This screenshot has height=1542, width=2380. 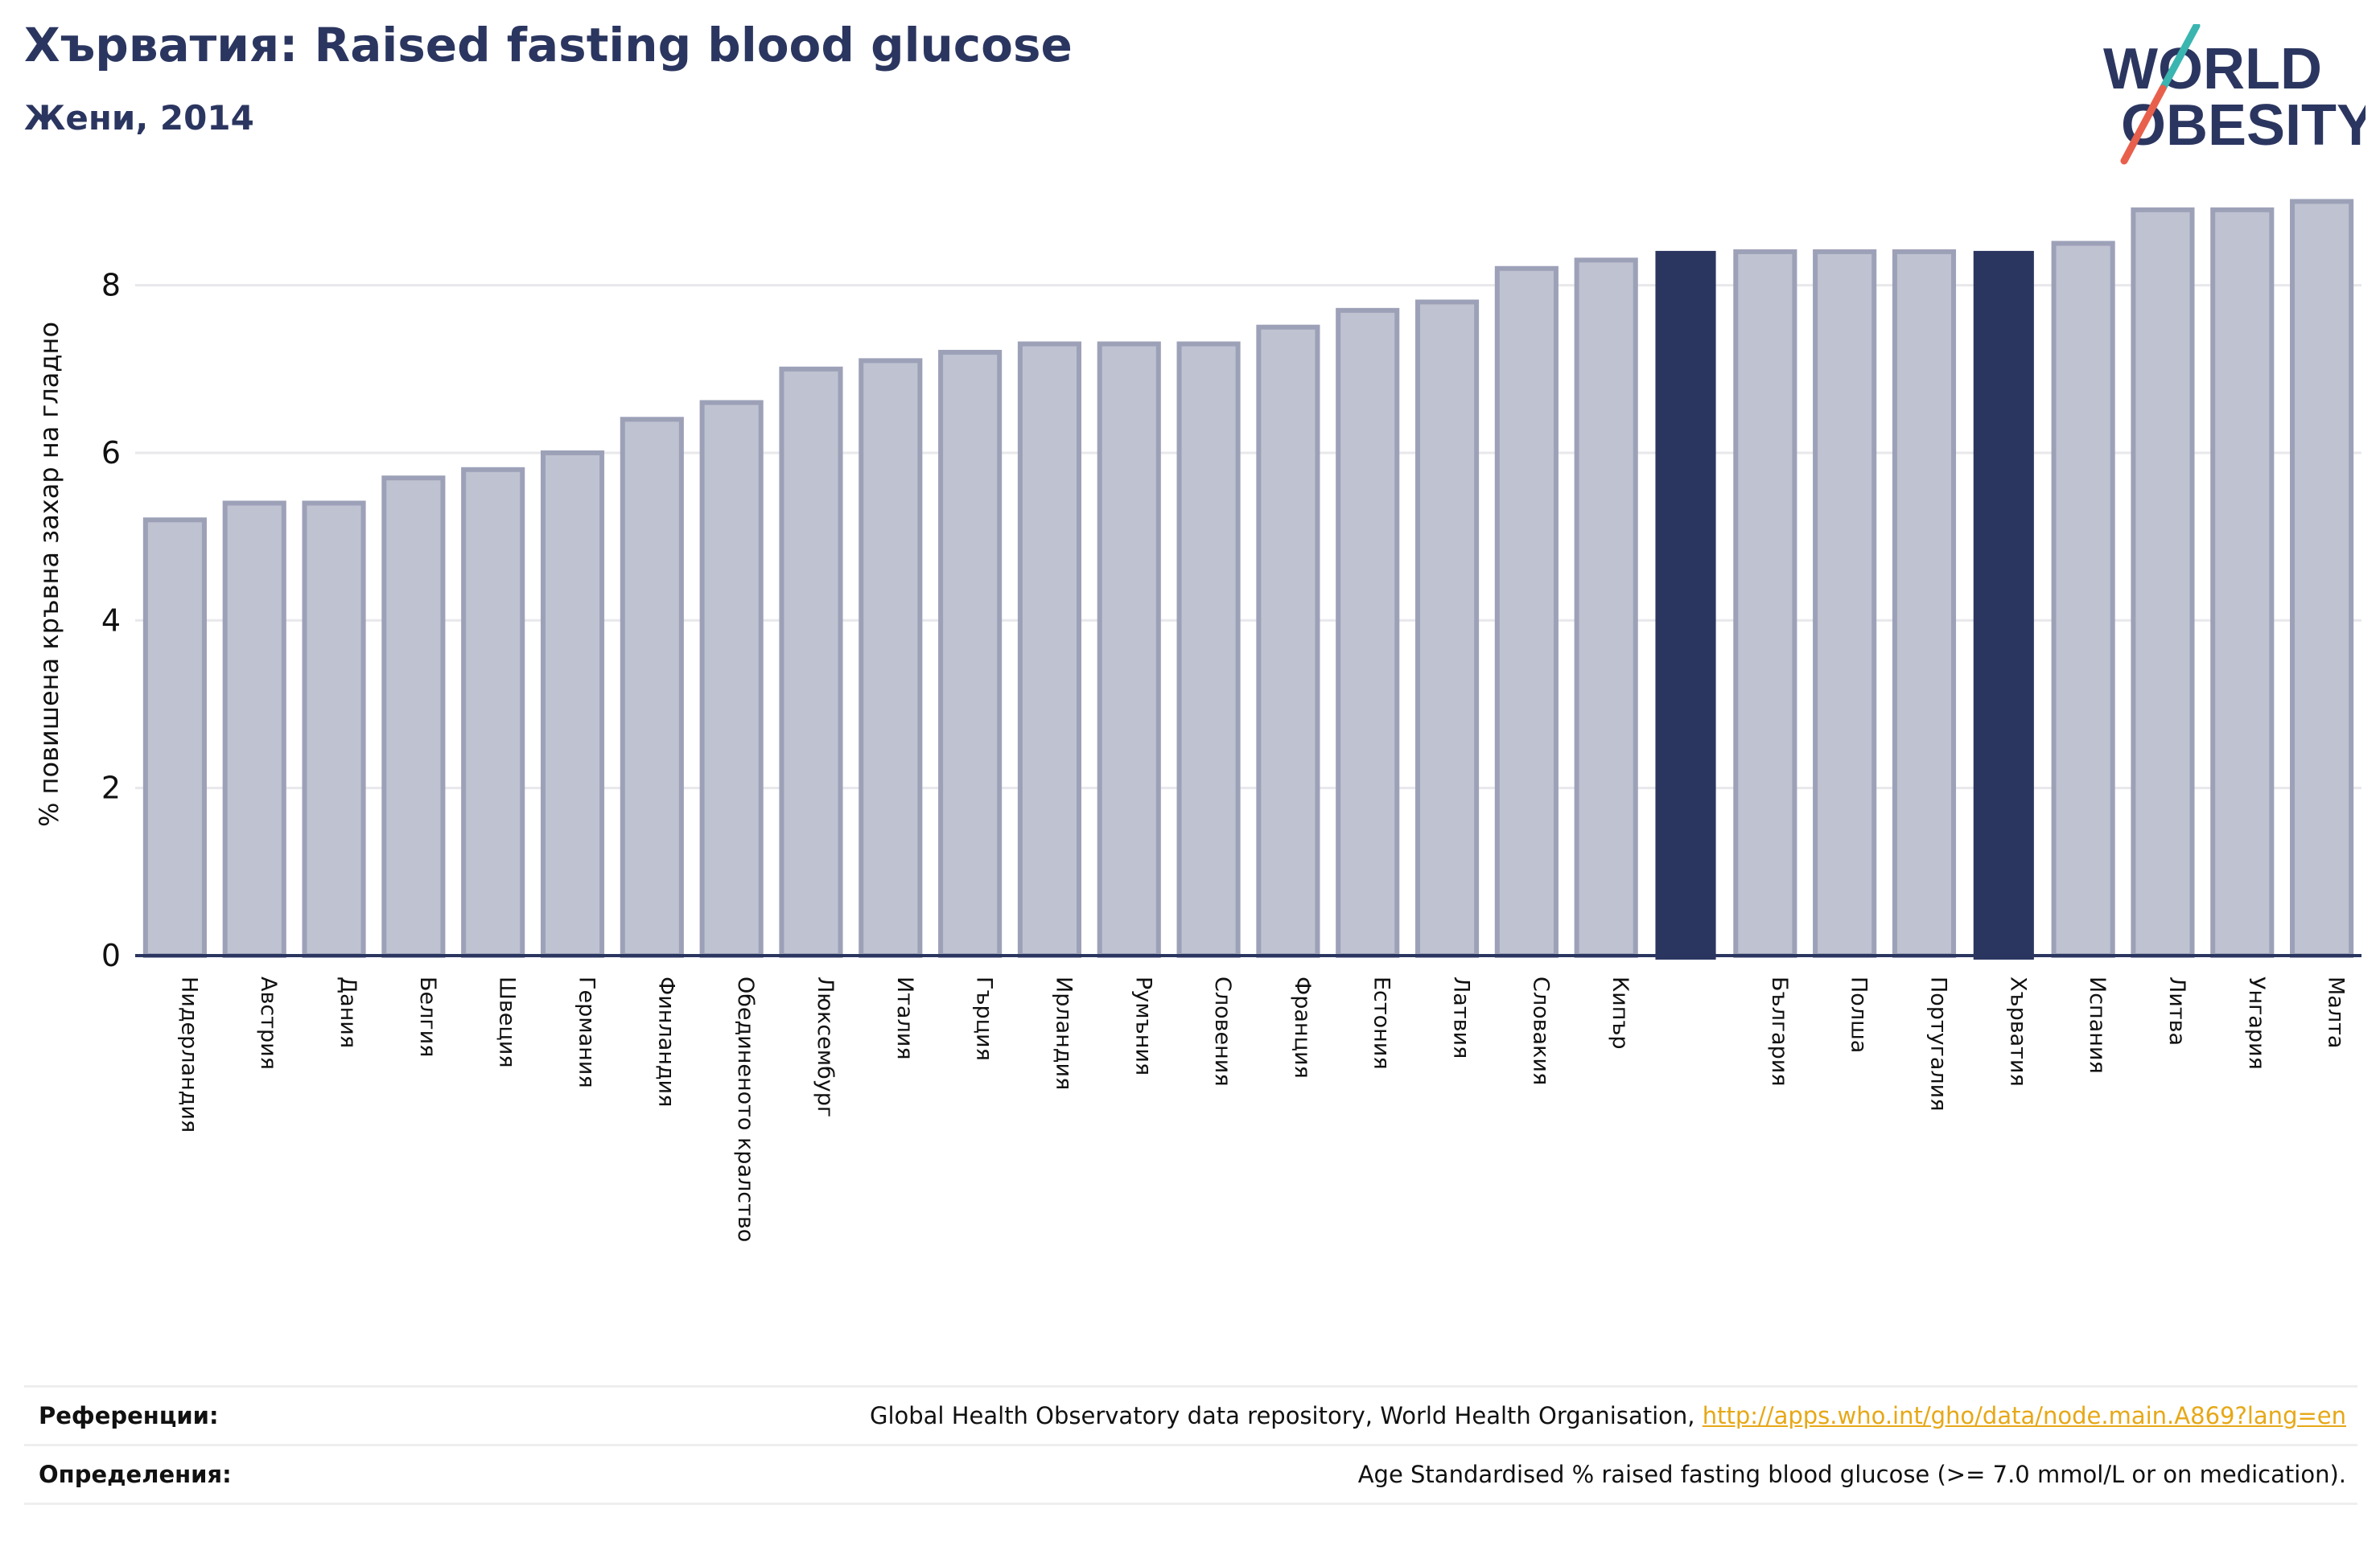 I want to click on x-tick-label: Испания, so click(x=2097, y=1025).